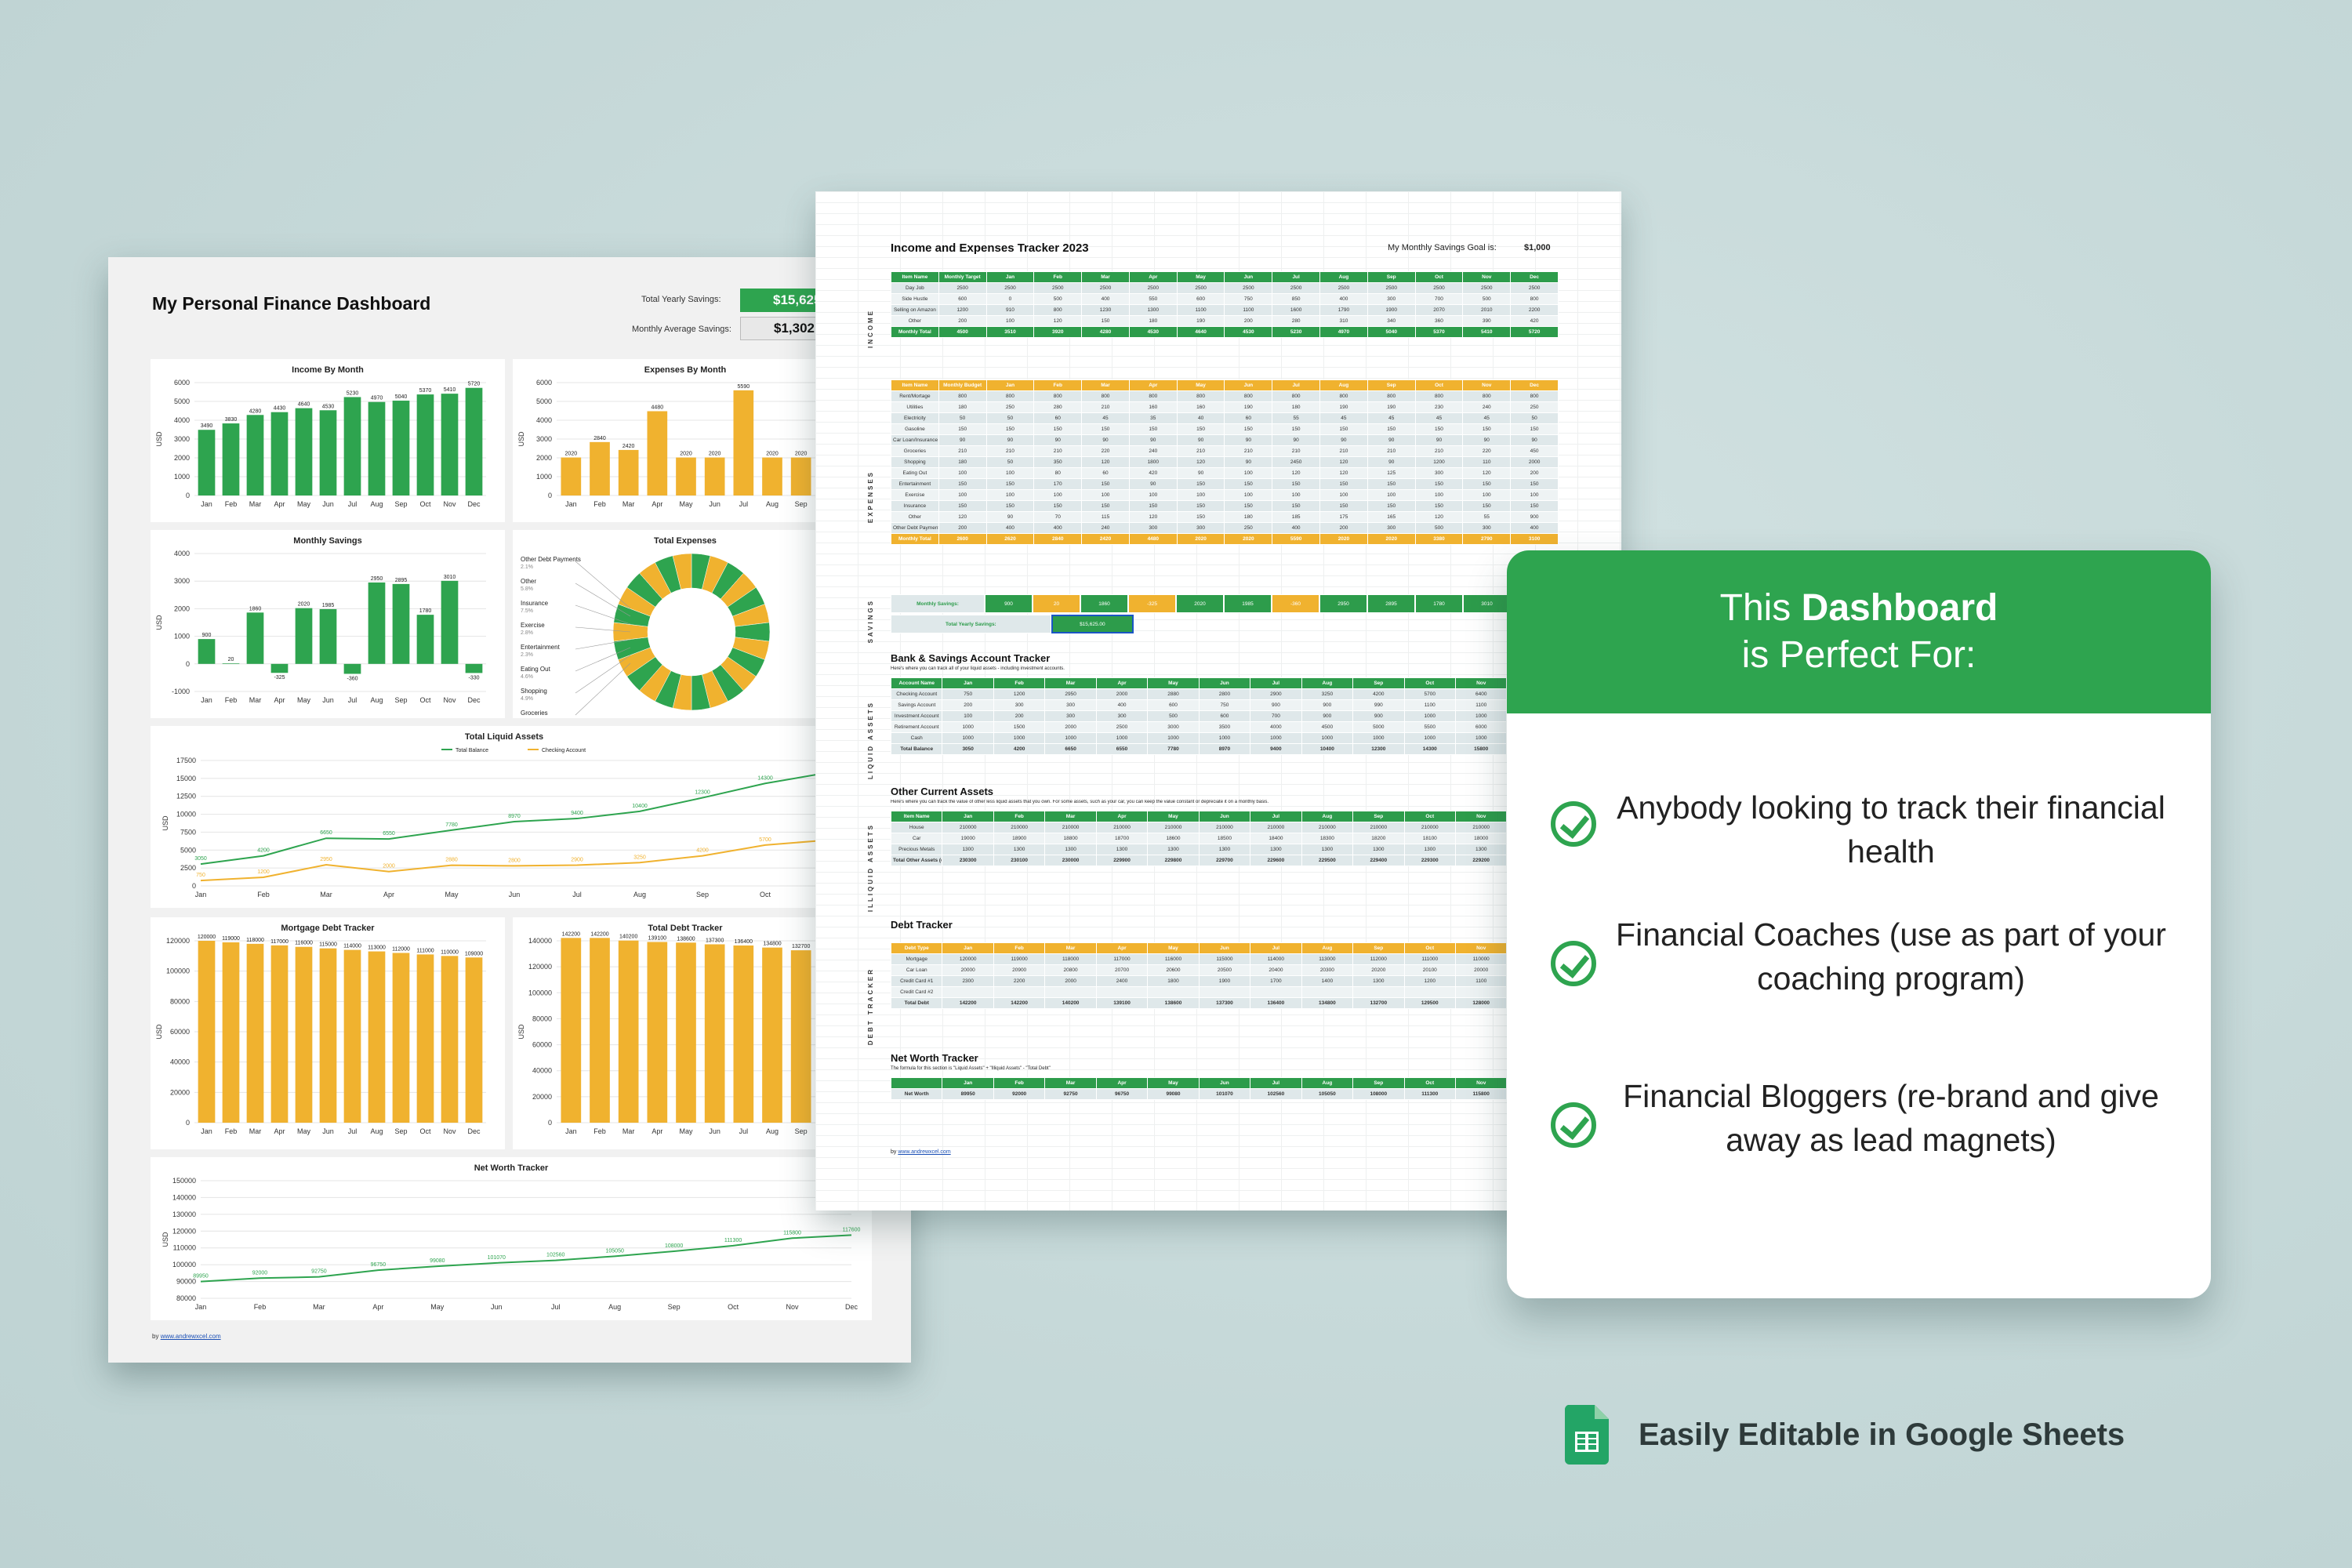 The image size is (2352, 1568). What do you see at coordinates (1010, 332) in the screenshot?
I see `table-cell: 3510` at bounding box center [1010, 332].